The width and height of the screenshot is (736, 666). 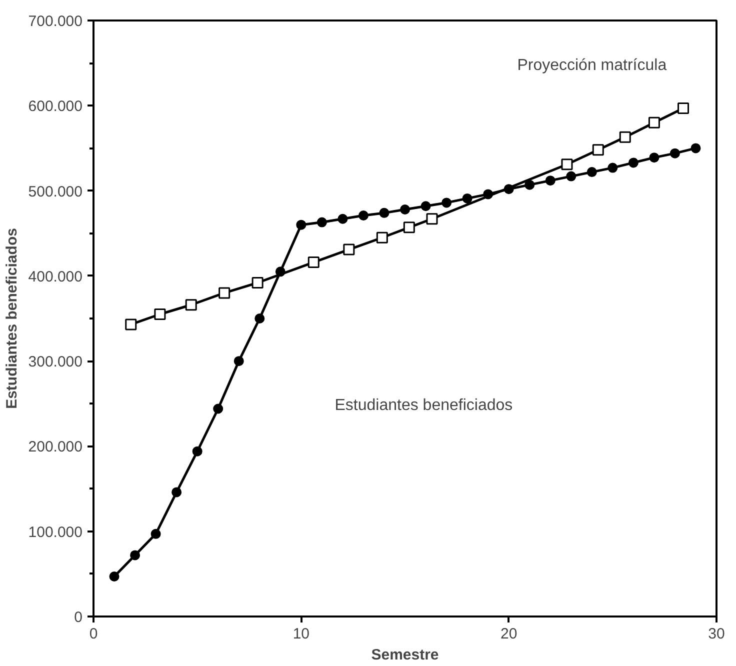 What do you see at coordinates (301, 634) in the screenshot?
I see `x-tick-label: 10` at bounding box center [301, 634].